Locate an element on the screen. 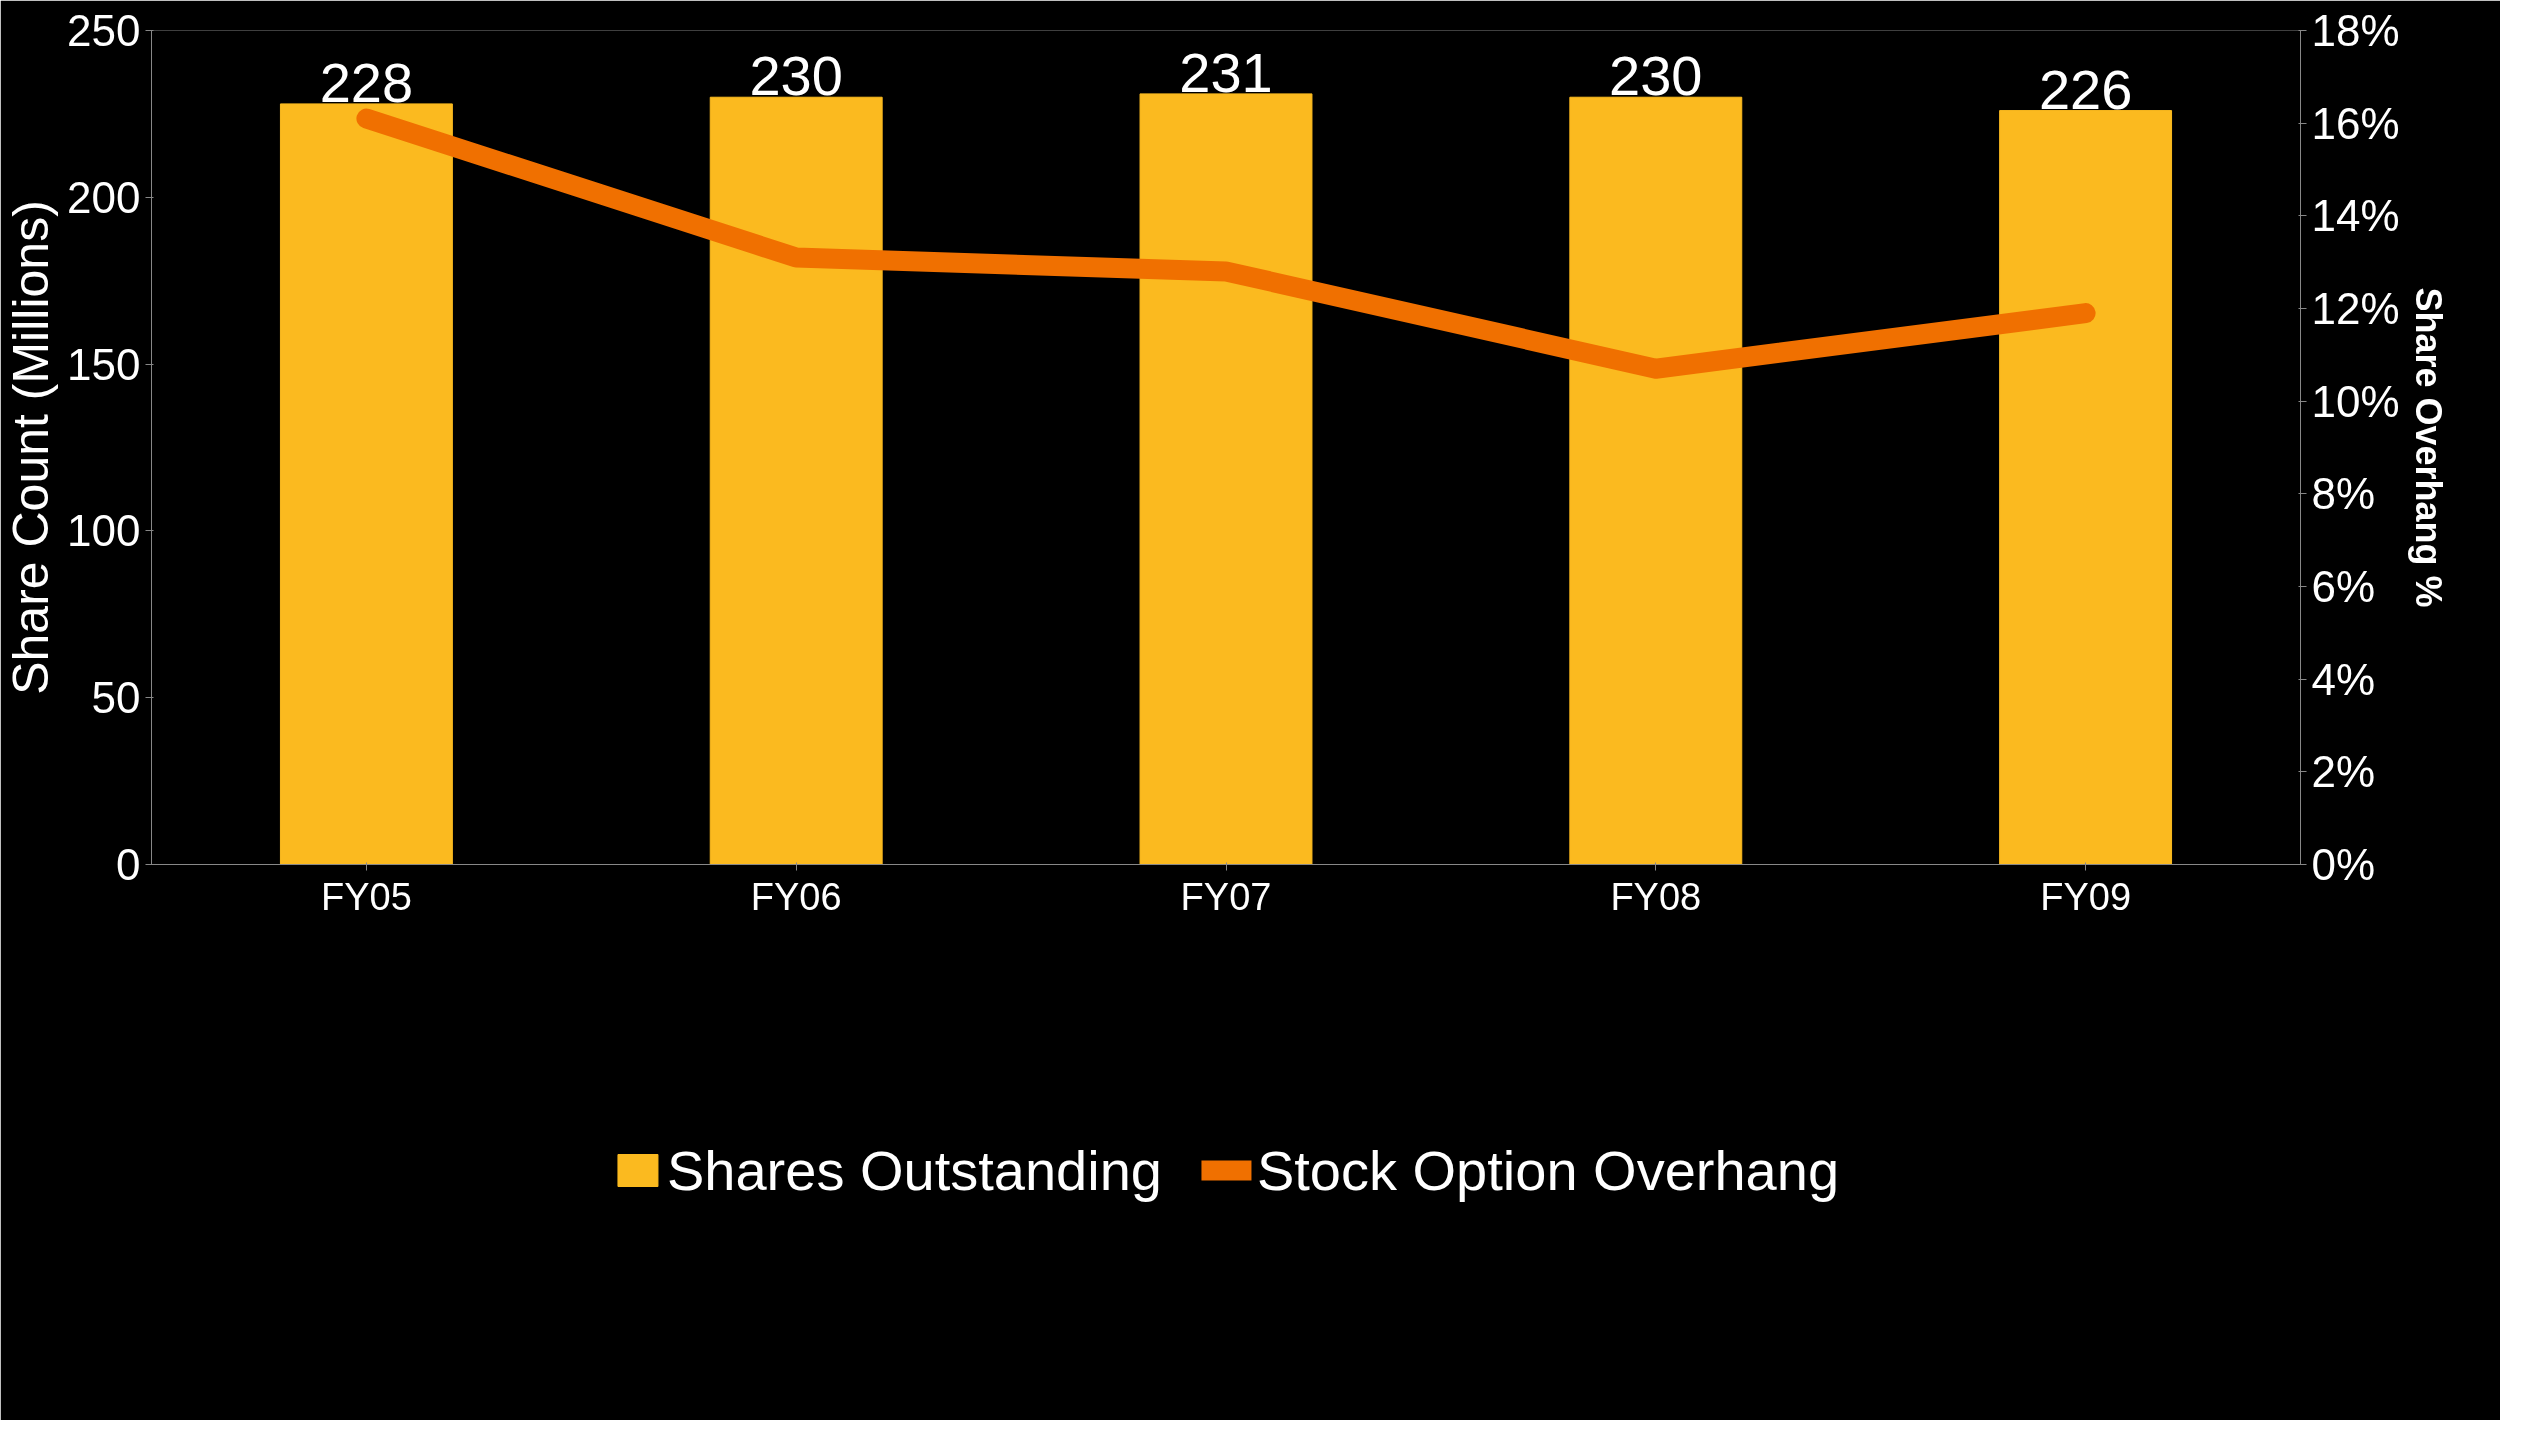  y2-tick-label: 0% is located at coordinates (2343, 864).